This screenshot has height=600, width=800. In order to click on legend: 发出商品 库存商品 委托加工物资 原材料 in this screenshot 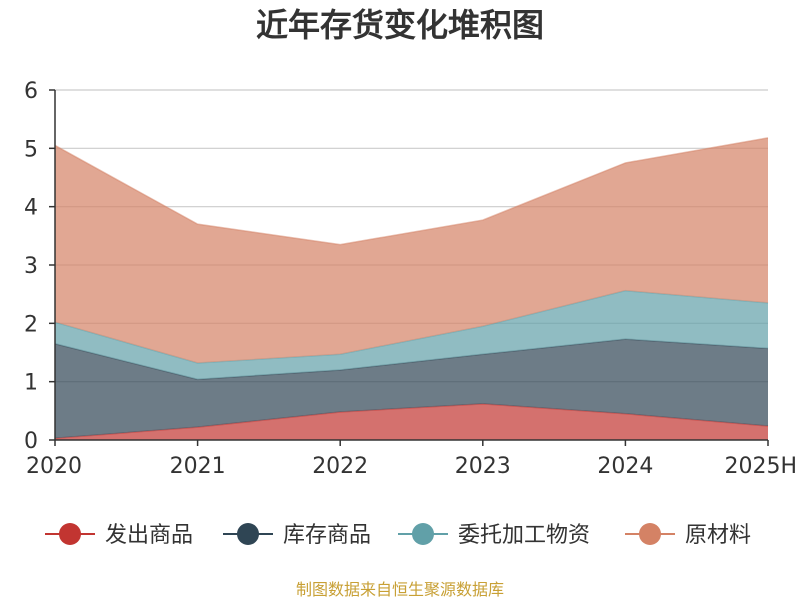, I will do `click(398, 535)`.